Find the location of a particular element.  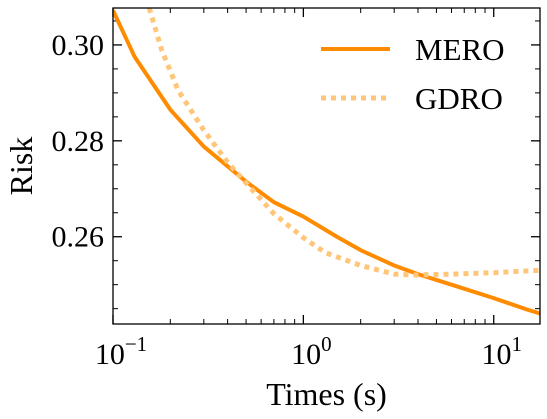

x-tick-label: 10⁻¹ is located at coordinates (121, 351).